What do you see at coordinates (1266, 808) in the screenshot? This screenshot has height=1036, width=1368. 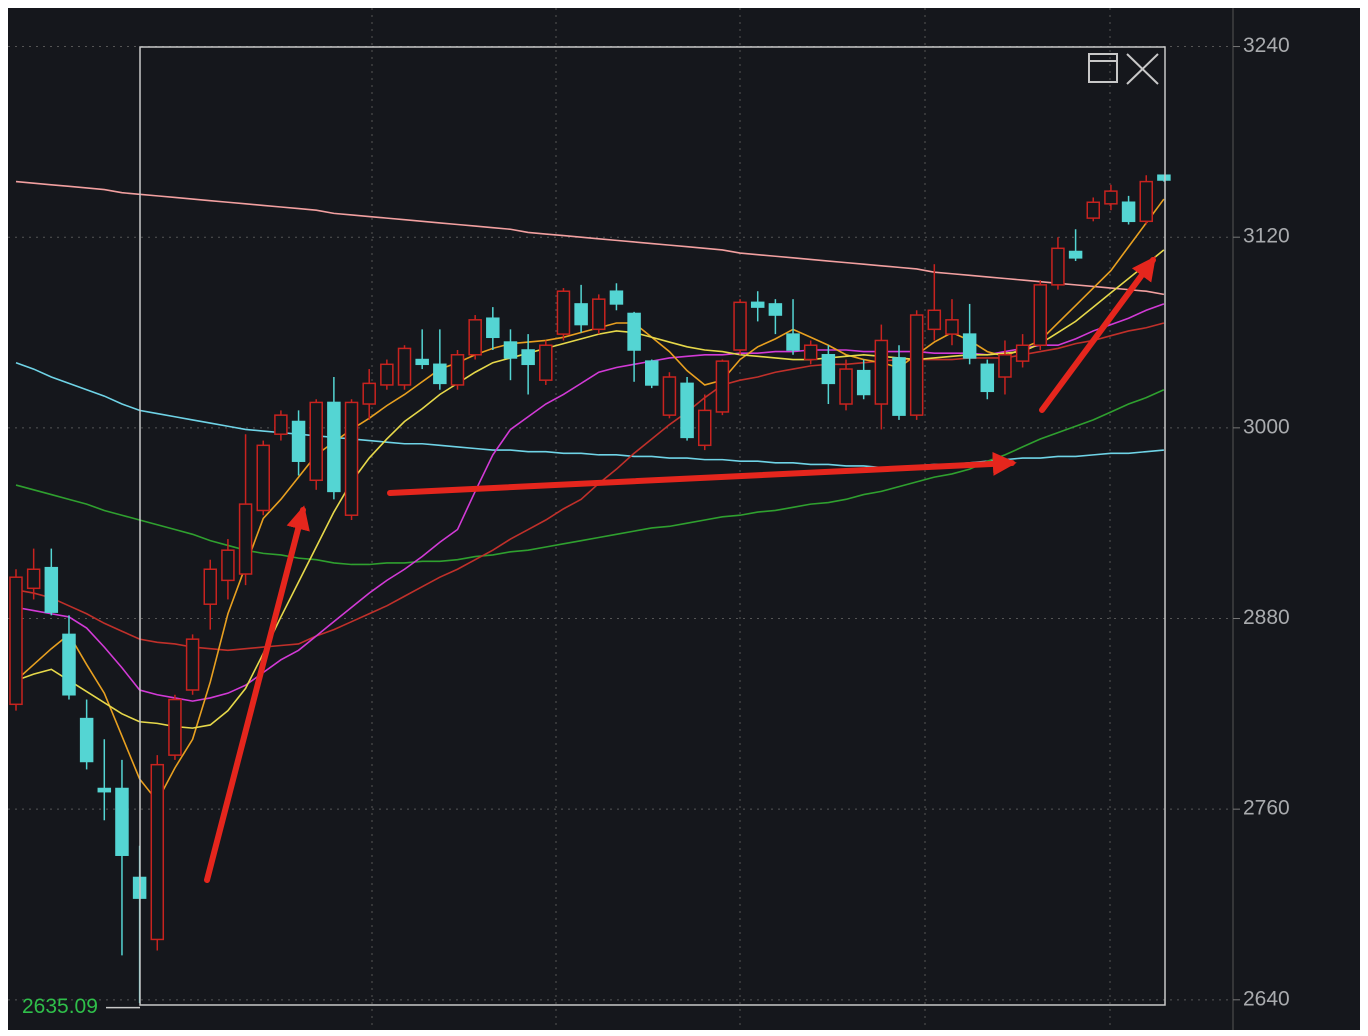 I see `y-tick-label: 2760` at bounding box center [1266, 808].